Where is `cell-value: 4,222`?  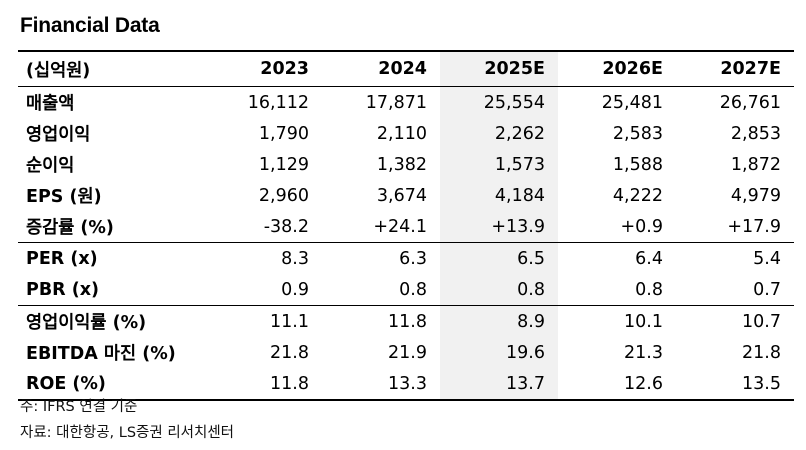
cell-value: 4,222 is located at coordinates (637, 195).